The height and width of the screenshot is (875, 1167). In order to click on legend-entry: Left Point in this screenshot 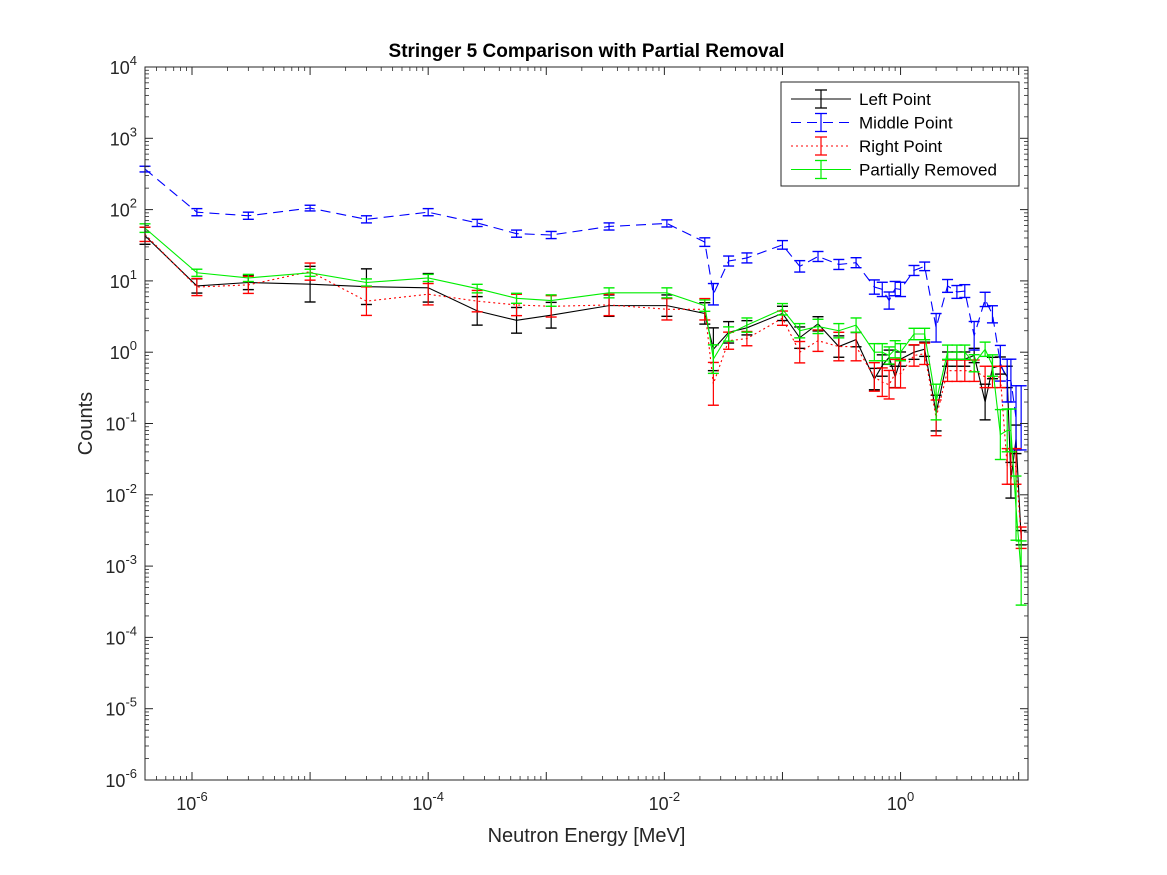, I will do `click(861, 99)`.